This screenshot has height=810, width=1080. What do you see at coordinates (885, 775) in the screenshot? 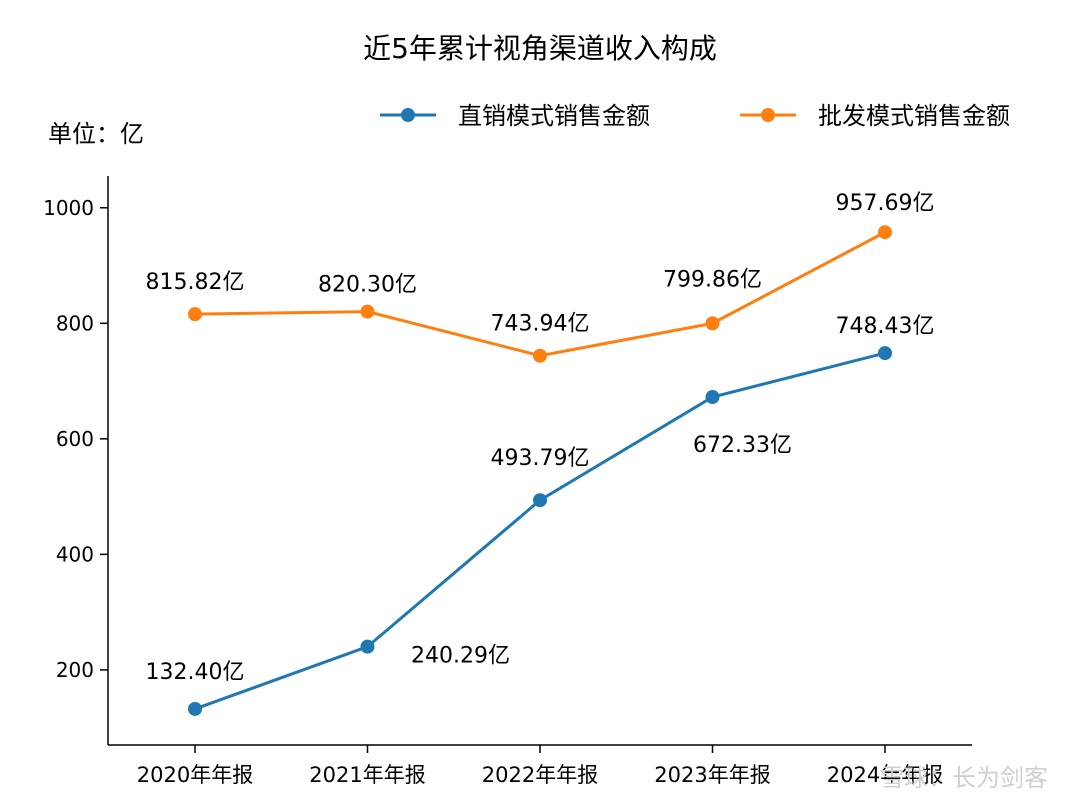
I see `x-tick-label: 2024年年报` at bounding box center [885, 775].